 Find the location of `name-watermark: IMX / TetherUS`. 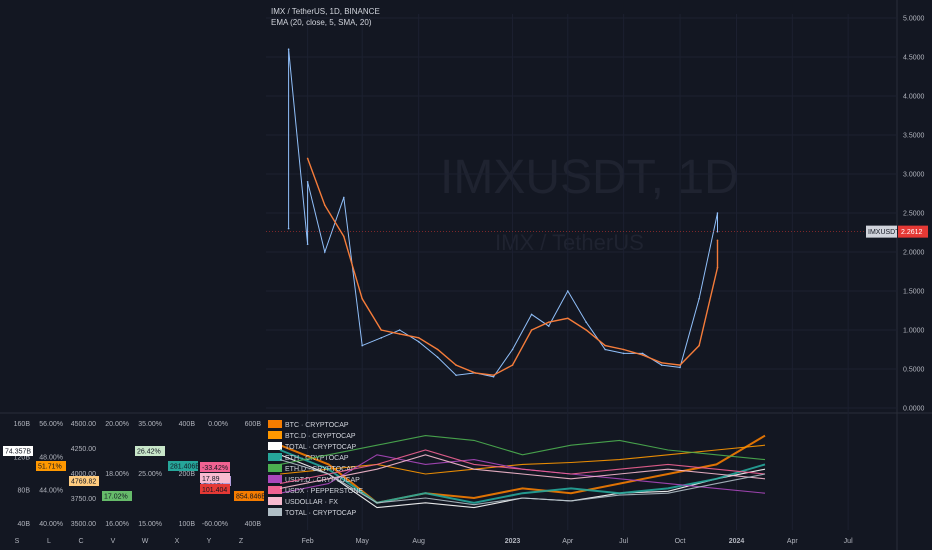

name-watermark: IMX / TetherUS is located at coordinates (569, 242).